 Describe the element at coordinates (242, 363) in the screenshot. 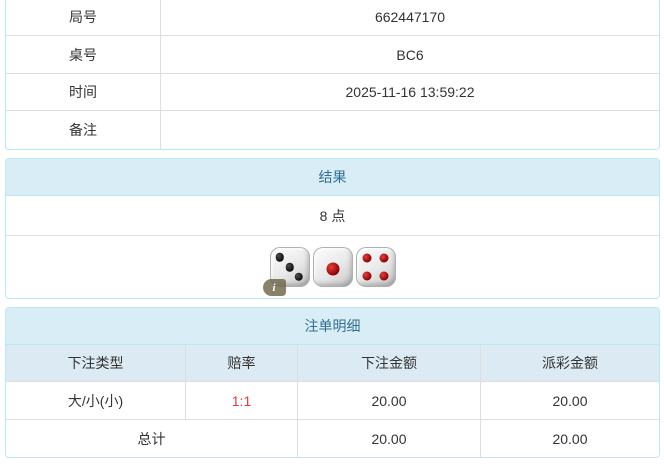

I see `col-odds: 赔率` at that location.